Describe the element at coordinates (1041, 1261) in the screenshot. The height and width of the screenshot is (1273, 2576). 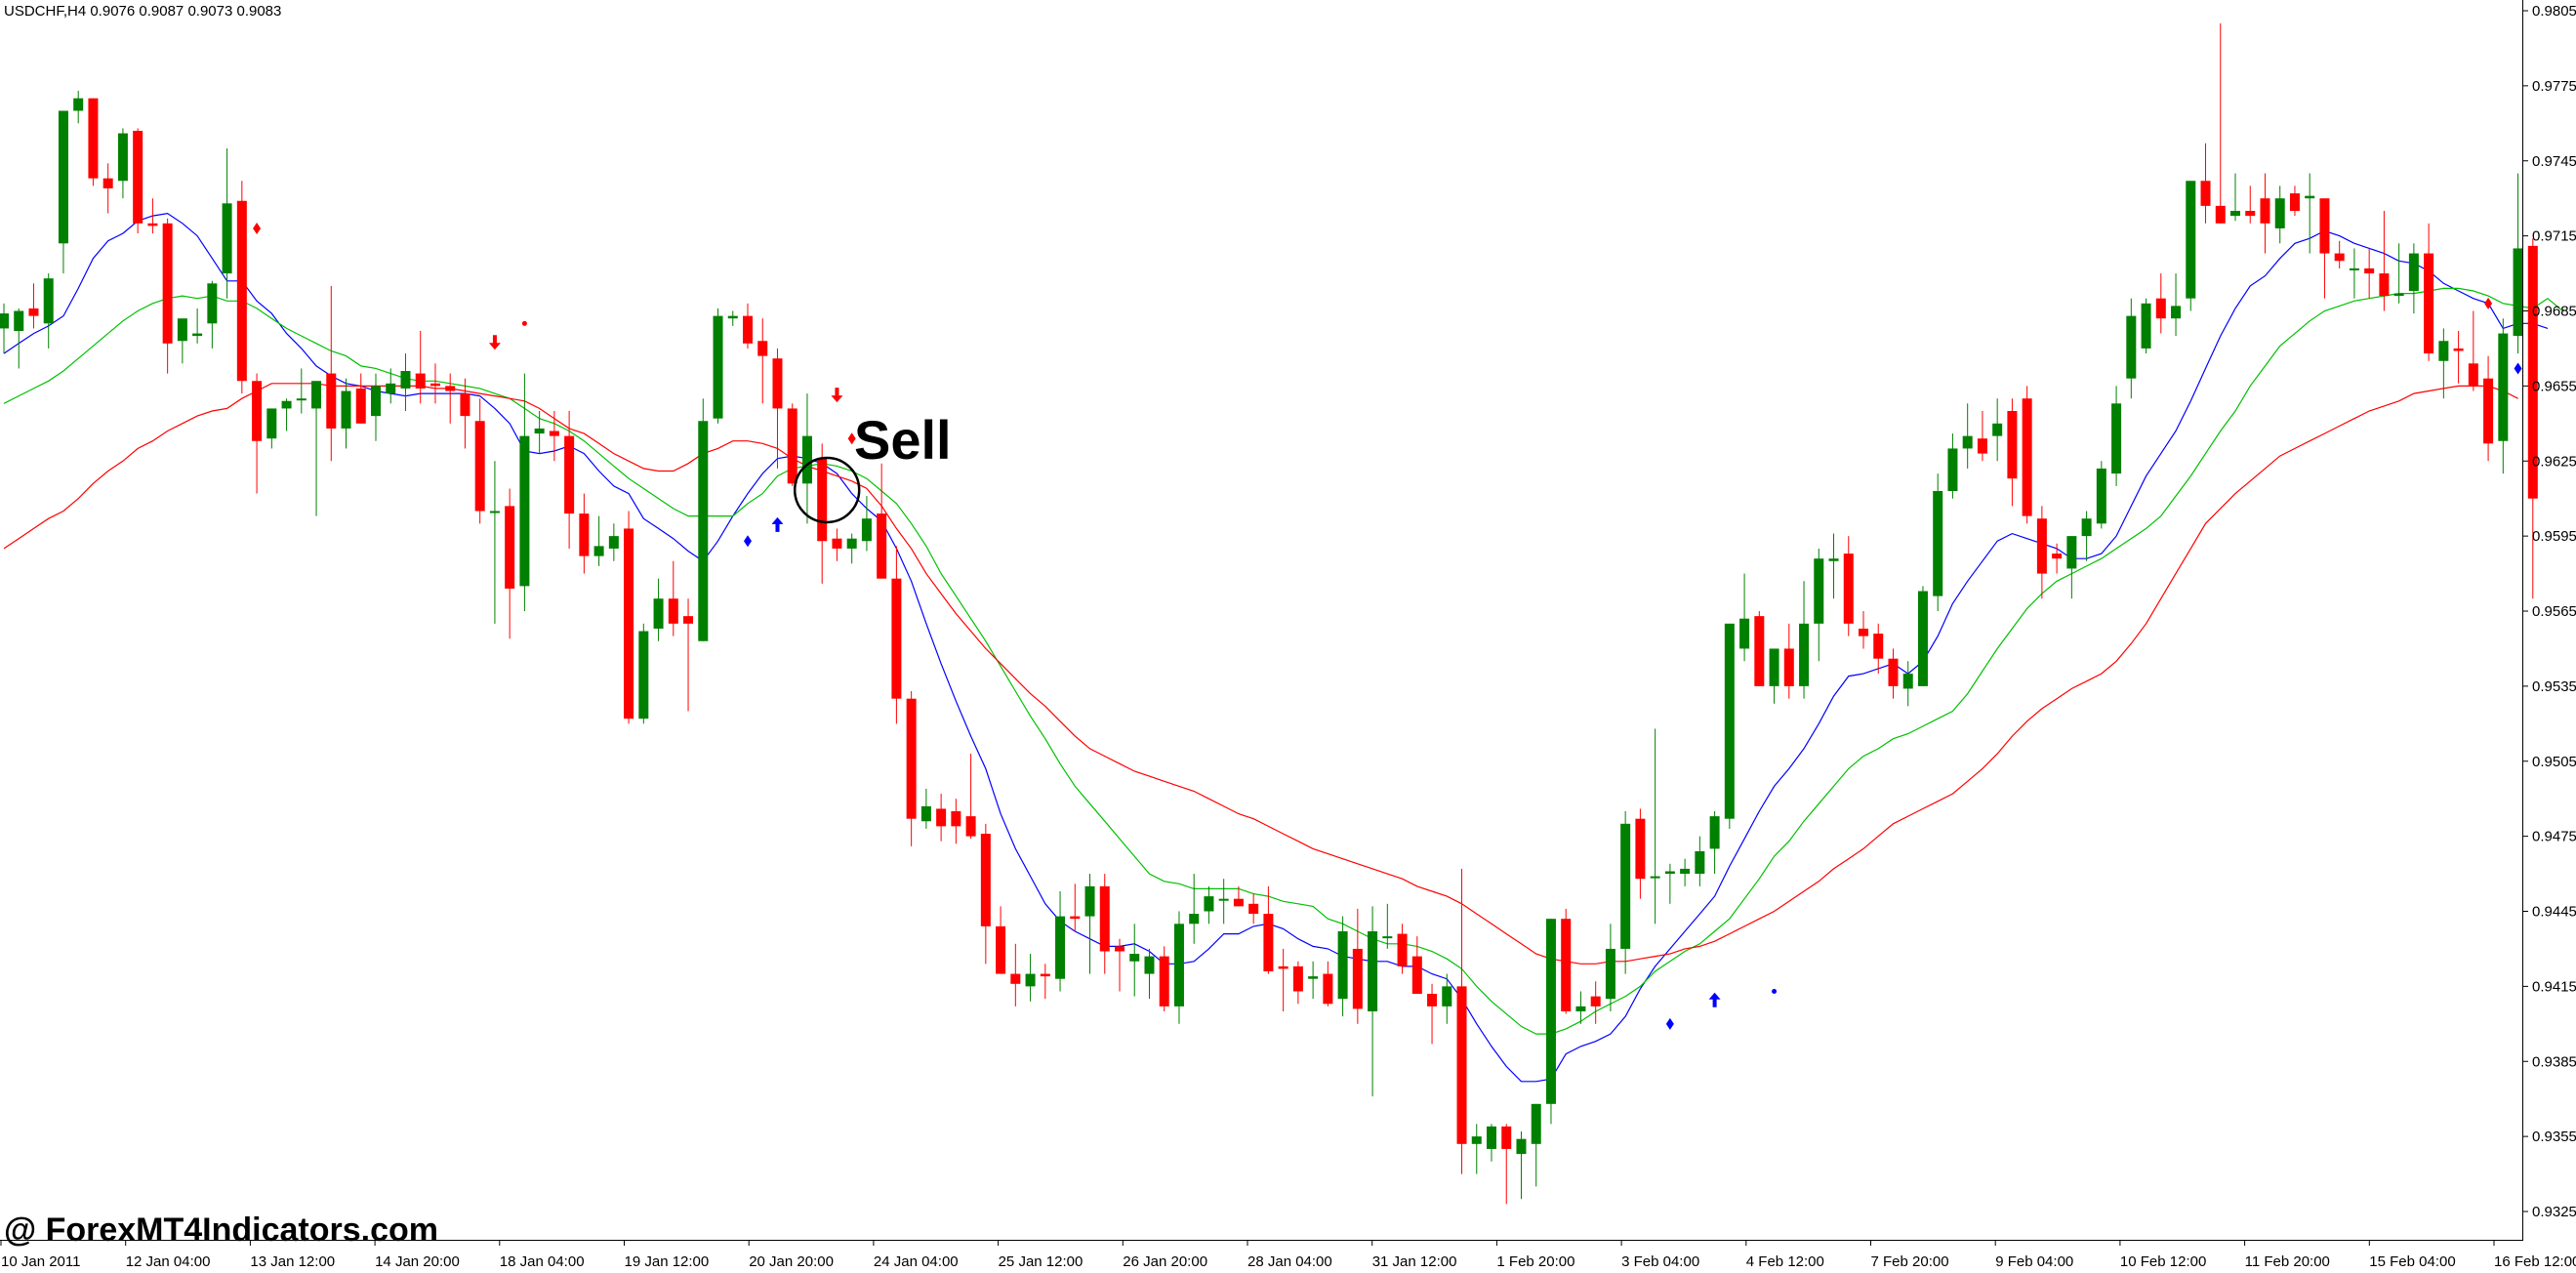
I see `time-tick-label: 25 Jan 12:00` at that location.